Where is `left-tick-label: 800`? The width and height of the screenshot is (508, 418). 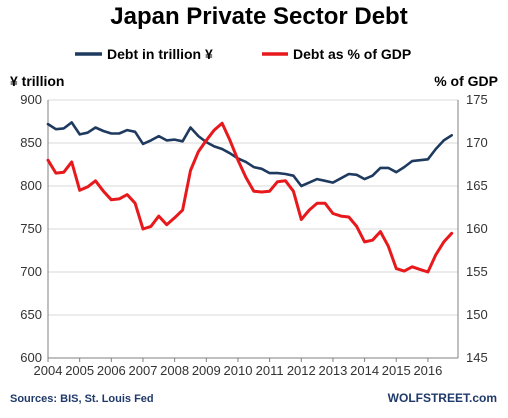
left-tick-label: 800 is located at coordinates (31, 185).